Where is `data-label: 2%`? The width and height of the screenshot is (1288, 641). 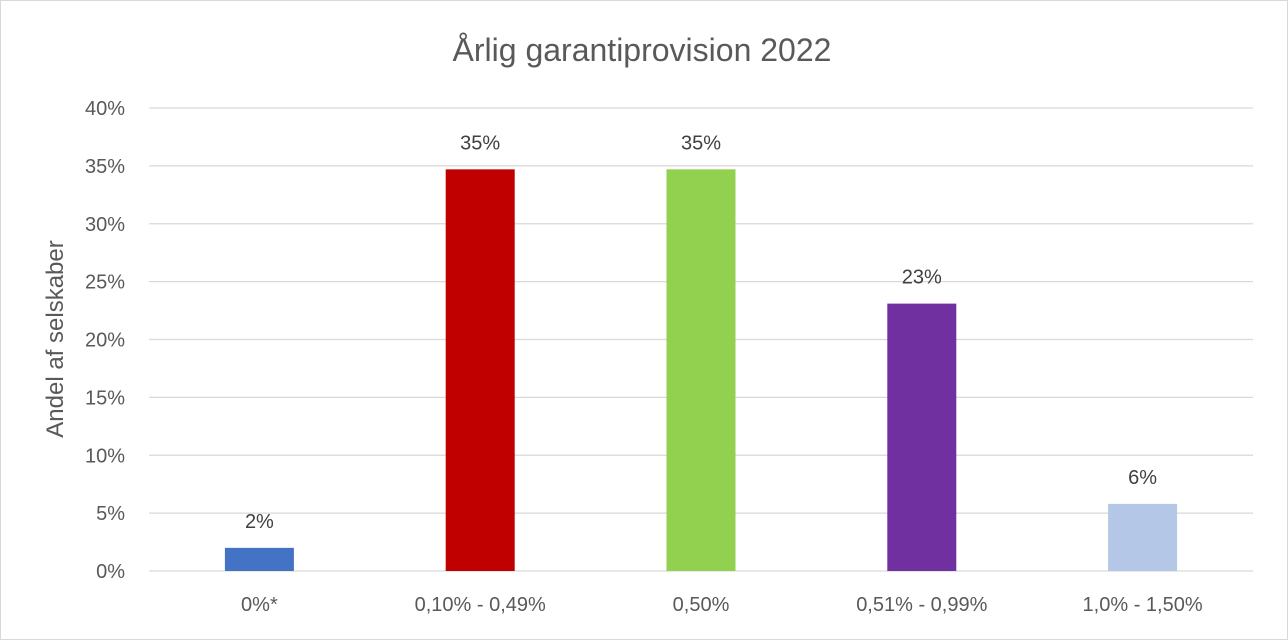
data-label: 2% is located at coordinates (259, 522).